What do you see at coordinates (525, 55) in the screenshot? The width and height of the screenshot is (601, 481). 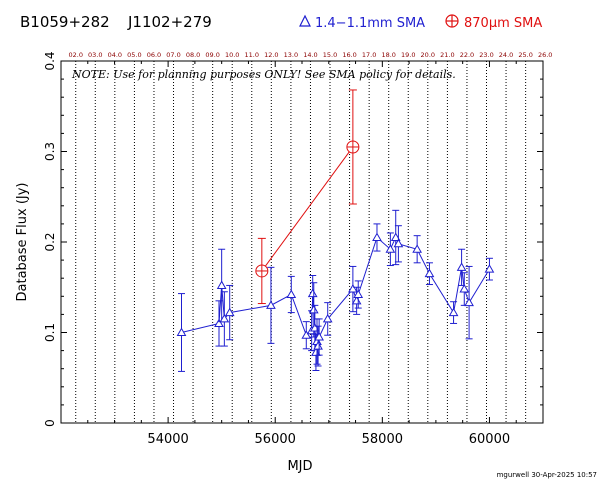 I see `top-year-label: 25.0` at bounding box center [525, 55].